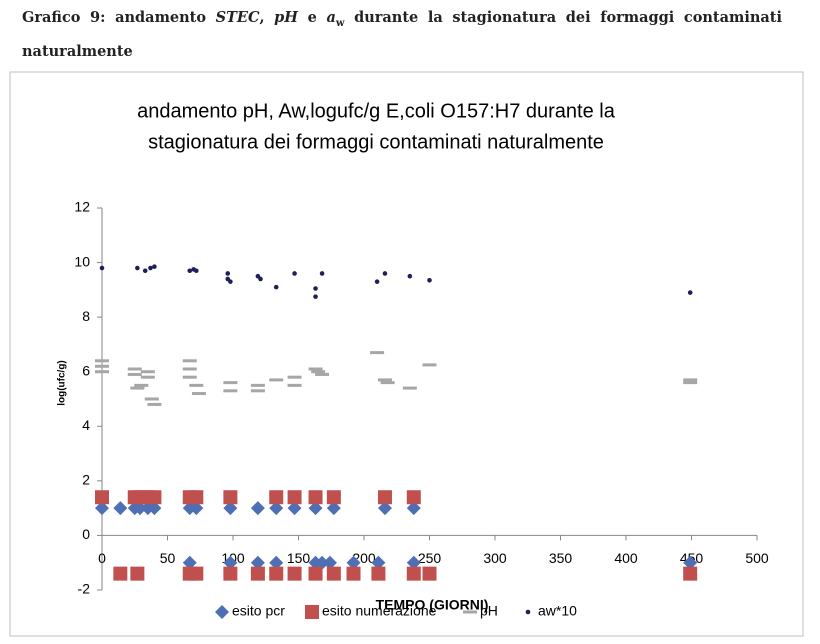 This screenshot has height=644, width=820. Describe the element at coordinates (82, 207) in the screenshot. I see `y-tick-label: 12` at that location.